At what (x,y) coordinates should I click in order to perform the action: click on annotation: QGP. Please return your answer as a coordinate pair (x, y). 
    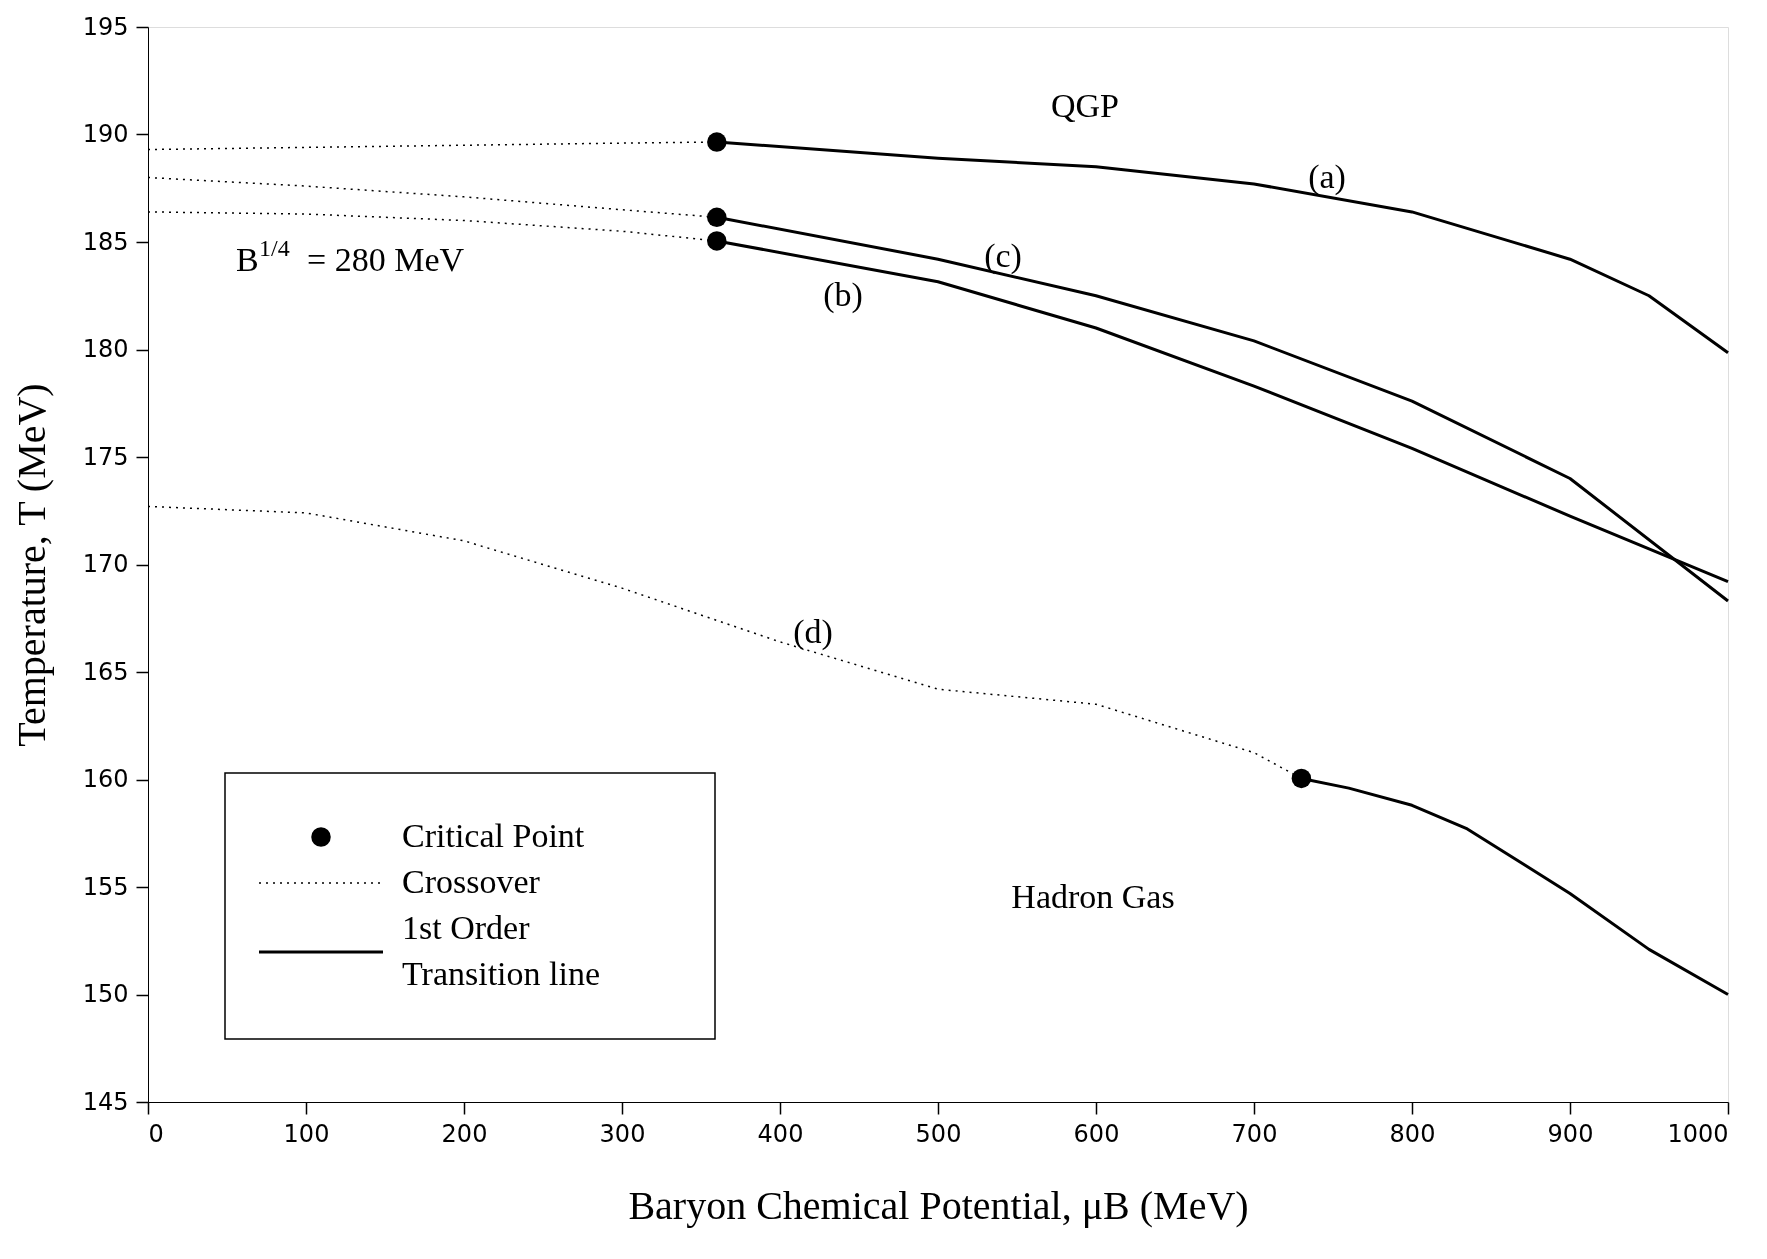
    Looking at the image, I should click on (1085, 105).